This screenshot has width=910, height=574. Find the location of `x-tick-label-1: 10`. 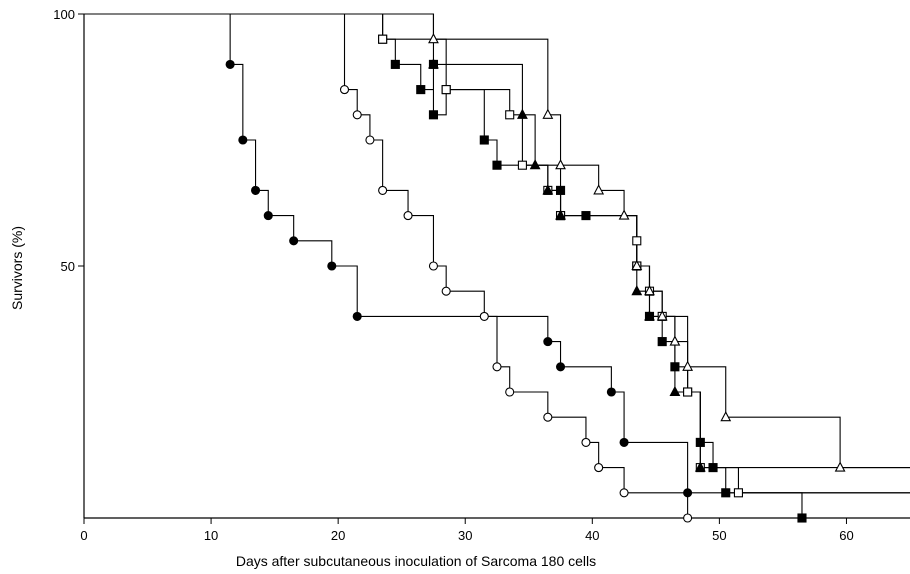

x-tick-label-1: 10 is located at coordinates (211, 535).